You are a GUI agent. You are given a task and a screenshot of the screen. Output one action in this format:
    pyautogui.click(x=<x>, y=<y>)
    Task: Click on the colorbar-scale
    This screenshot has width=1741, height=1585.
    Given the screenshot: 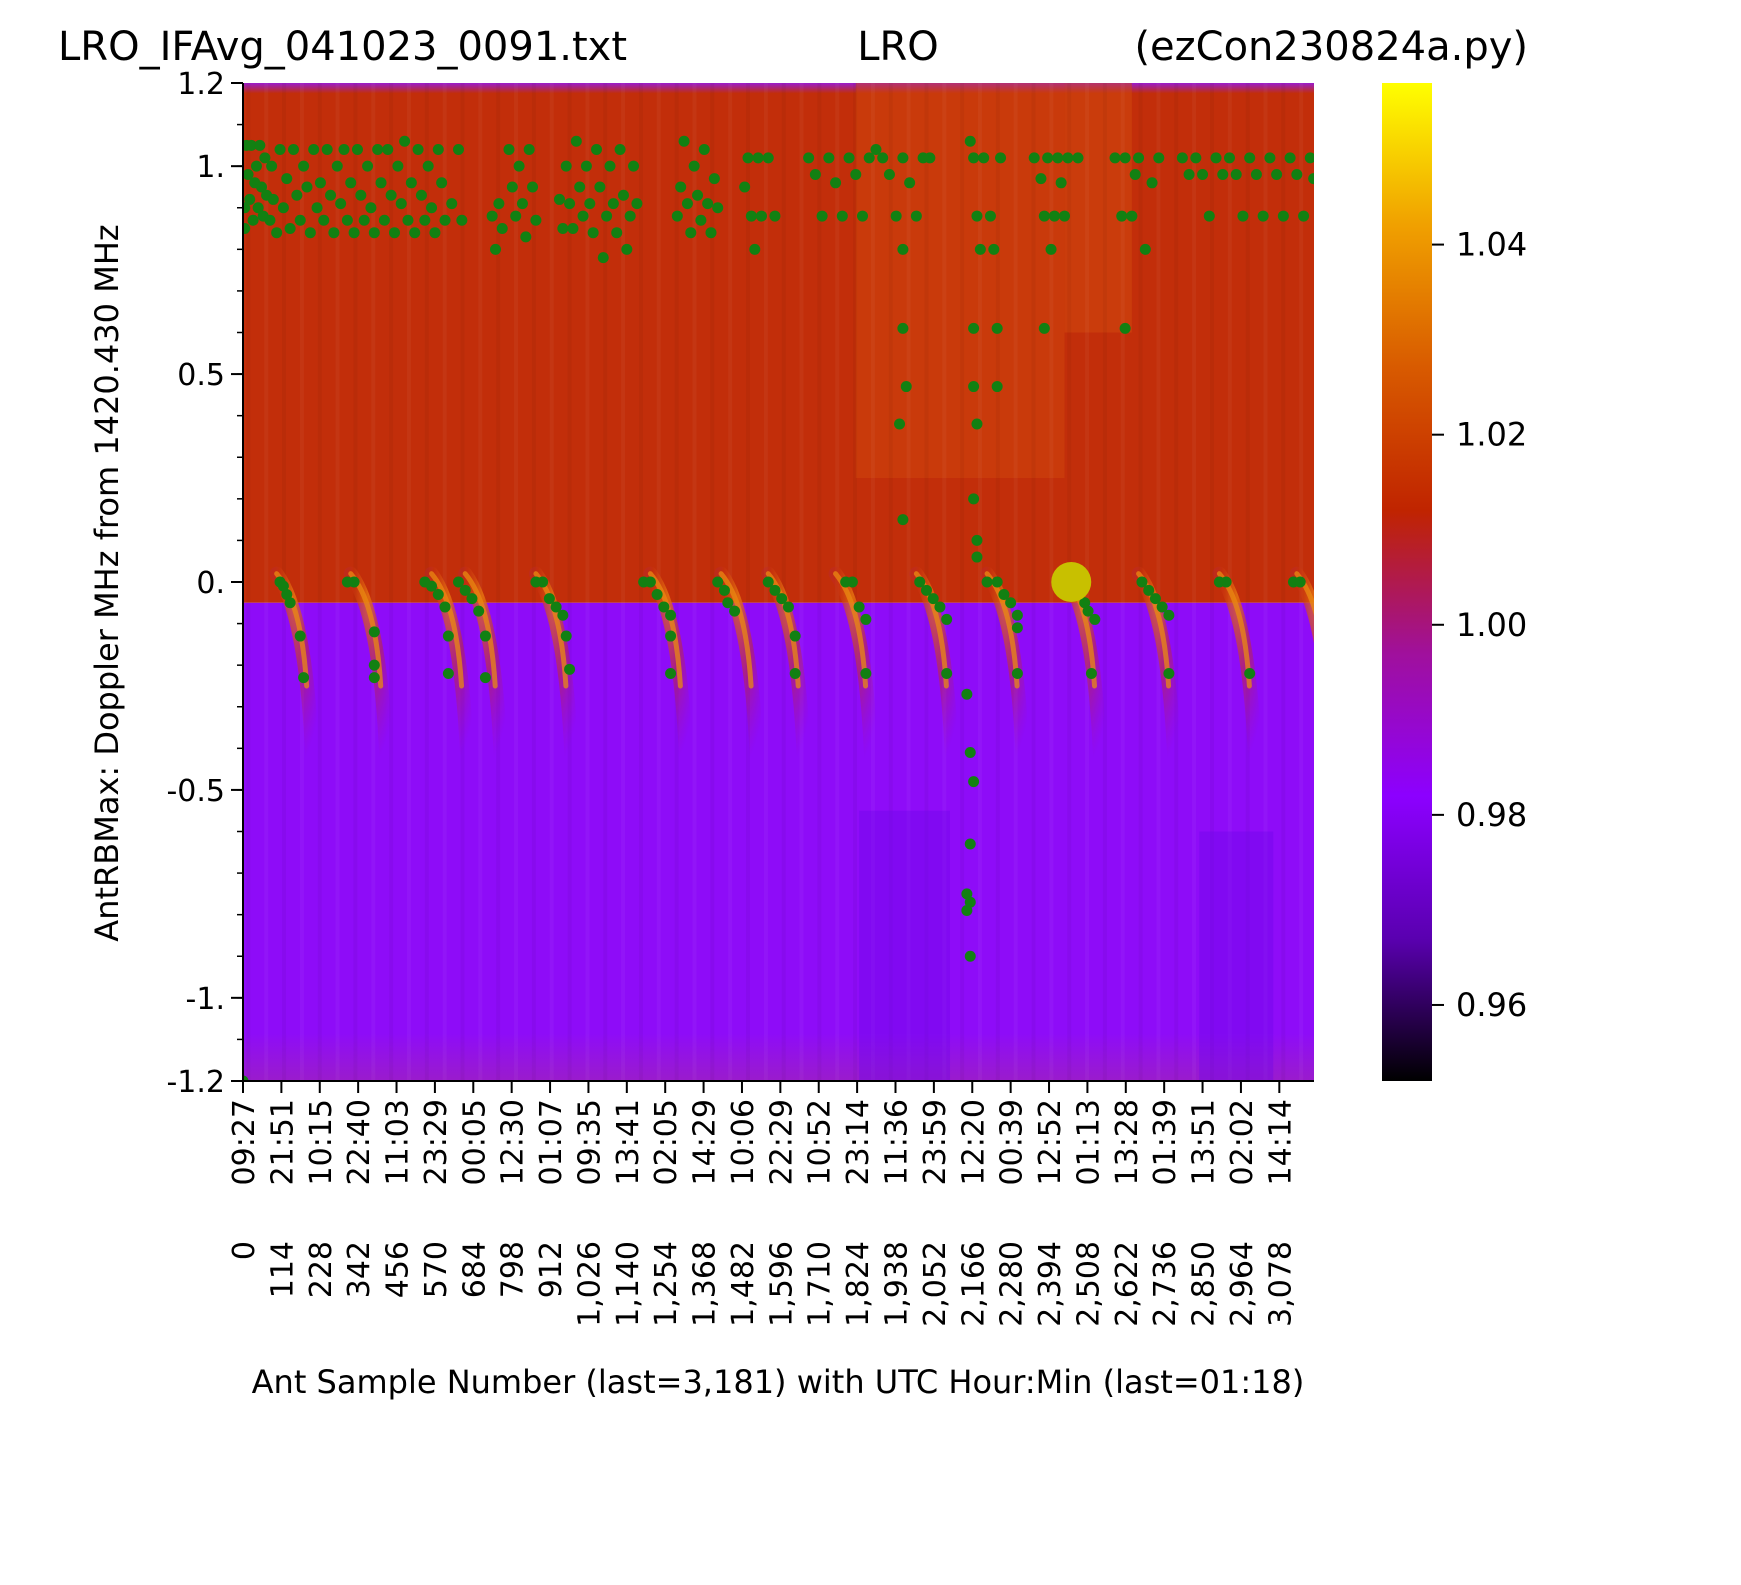 What is the action you would take?
    pyautogui.click(x=1407, y=582)
    